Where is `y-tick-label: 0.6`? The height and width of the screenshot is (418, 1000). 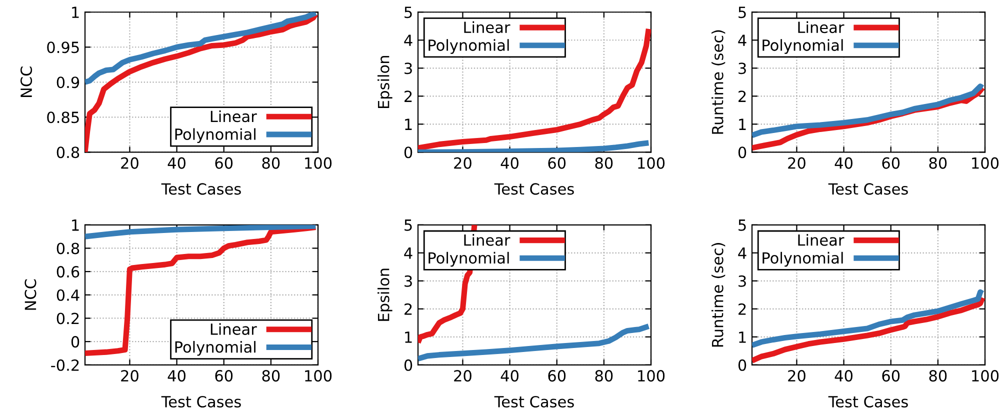 y-tick-label: 0.6 is located at coordinates (68, 272).